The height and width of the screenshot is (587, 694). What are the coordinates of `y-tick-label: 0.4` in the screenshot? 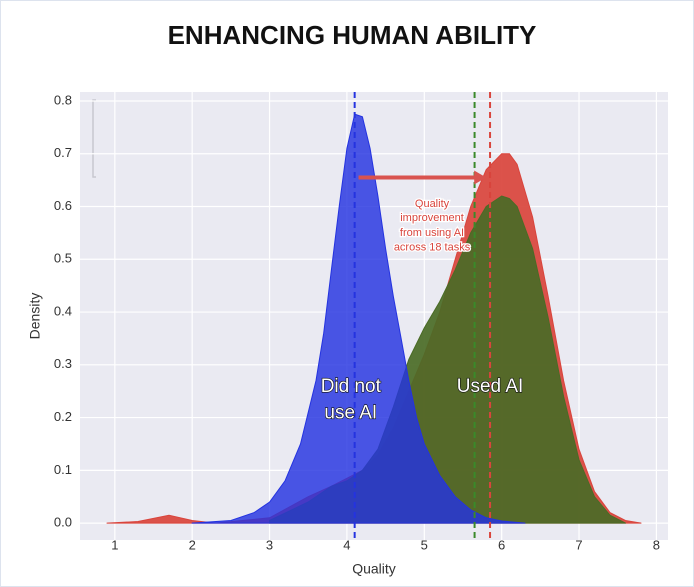 It's located at (63, 310).